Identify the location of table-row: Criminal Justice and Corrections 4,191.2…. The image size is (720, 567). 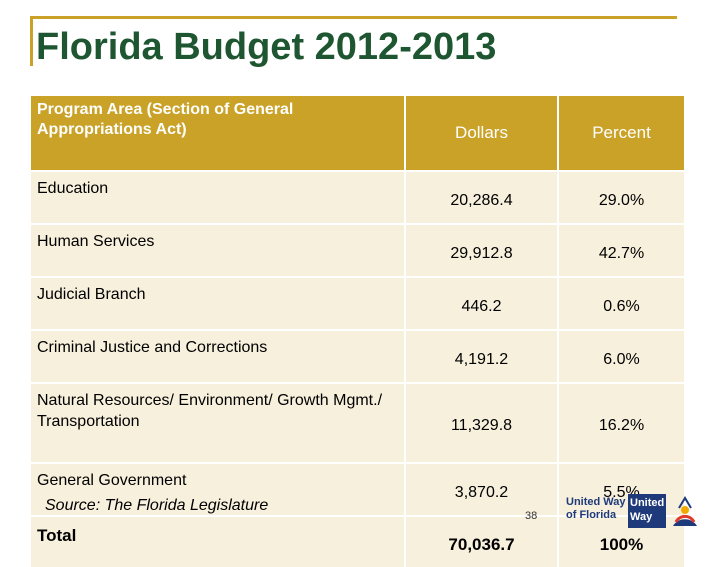
(357, 356).